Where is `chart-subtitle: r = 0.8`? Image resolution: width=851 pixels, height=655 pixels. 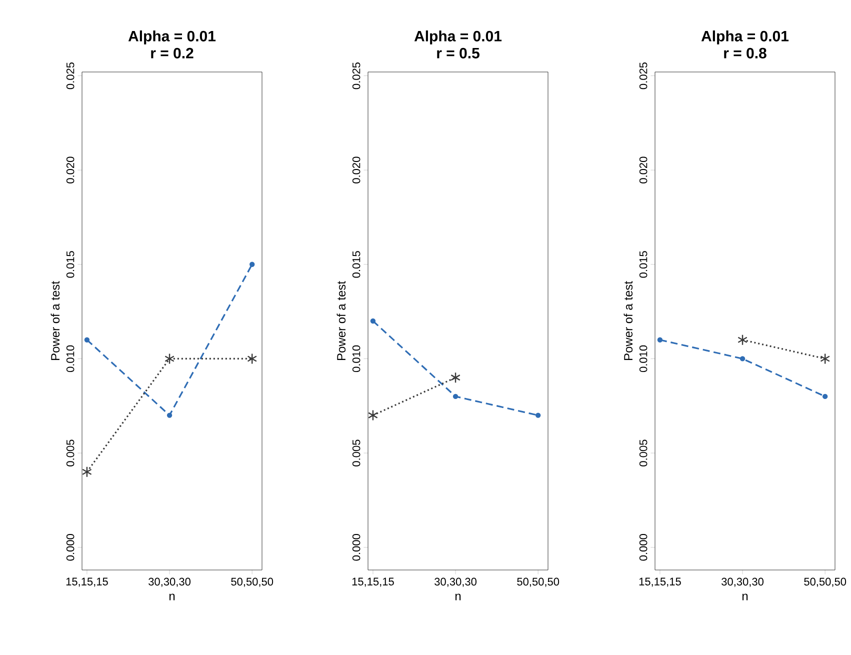 chart-subtitle: r = 0.8 is located at coordinates (745, 53).